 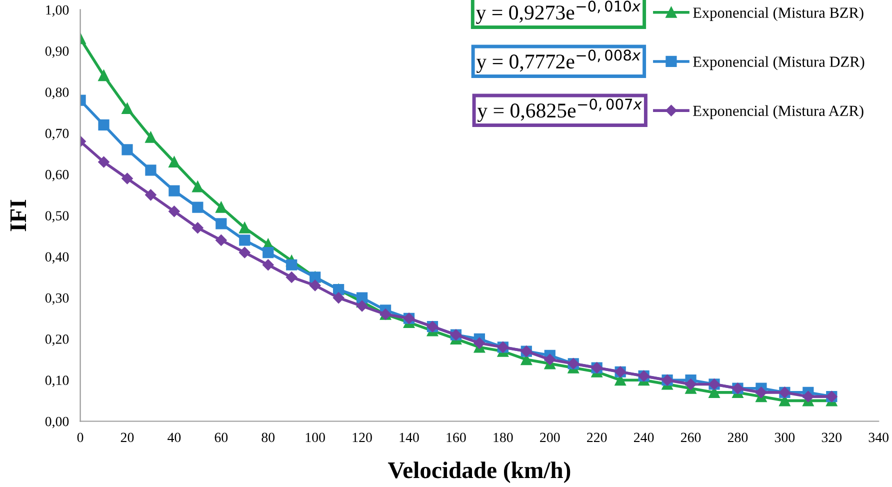 I want to click on x-tick-label: 180, so click(x=503, y=437).